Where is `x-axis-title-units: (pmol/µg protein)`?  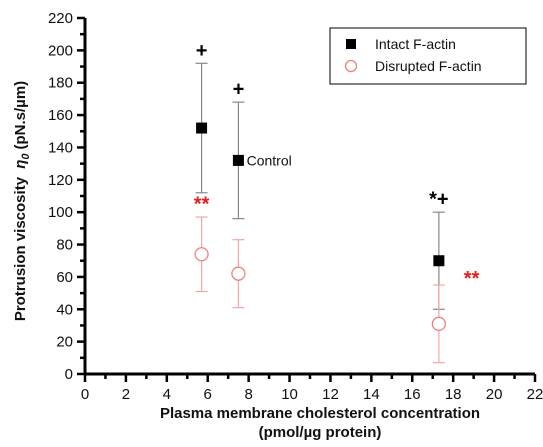 x-axis-title-units: (pmol/µg protein) is located at coordinates (320, 432).